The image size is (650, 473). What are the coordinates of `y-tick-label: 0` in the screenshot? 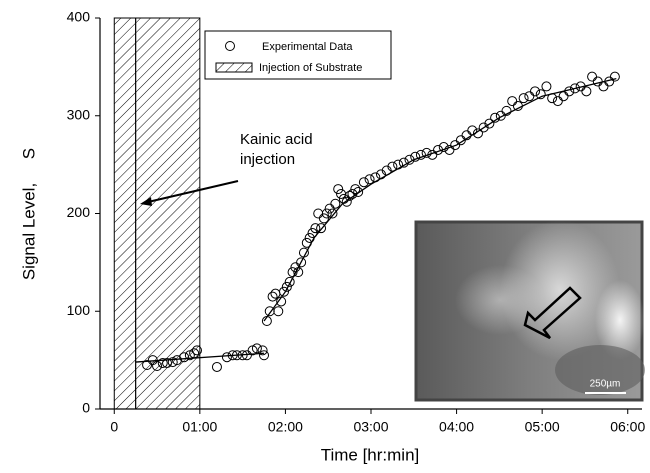 It's located at (86, 408).